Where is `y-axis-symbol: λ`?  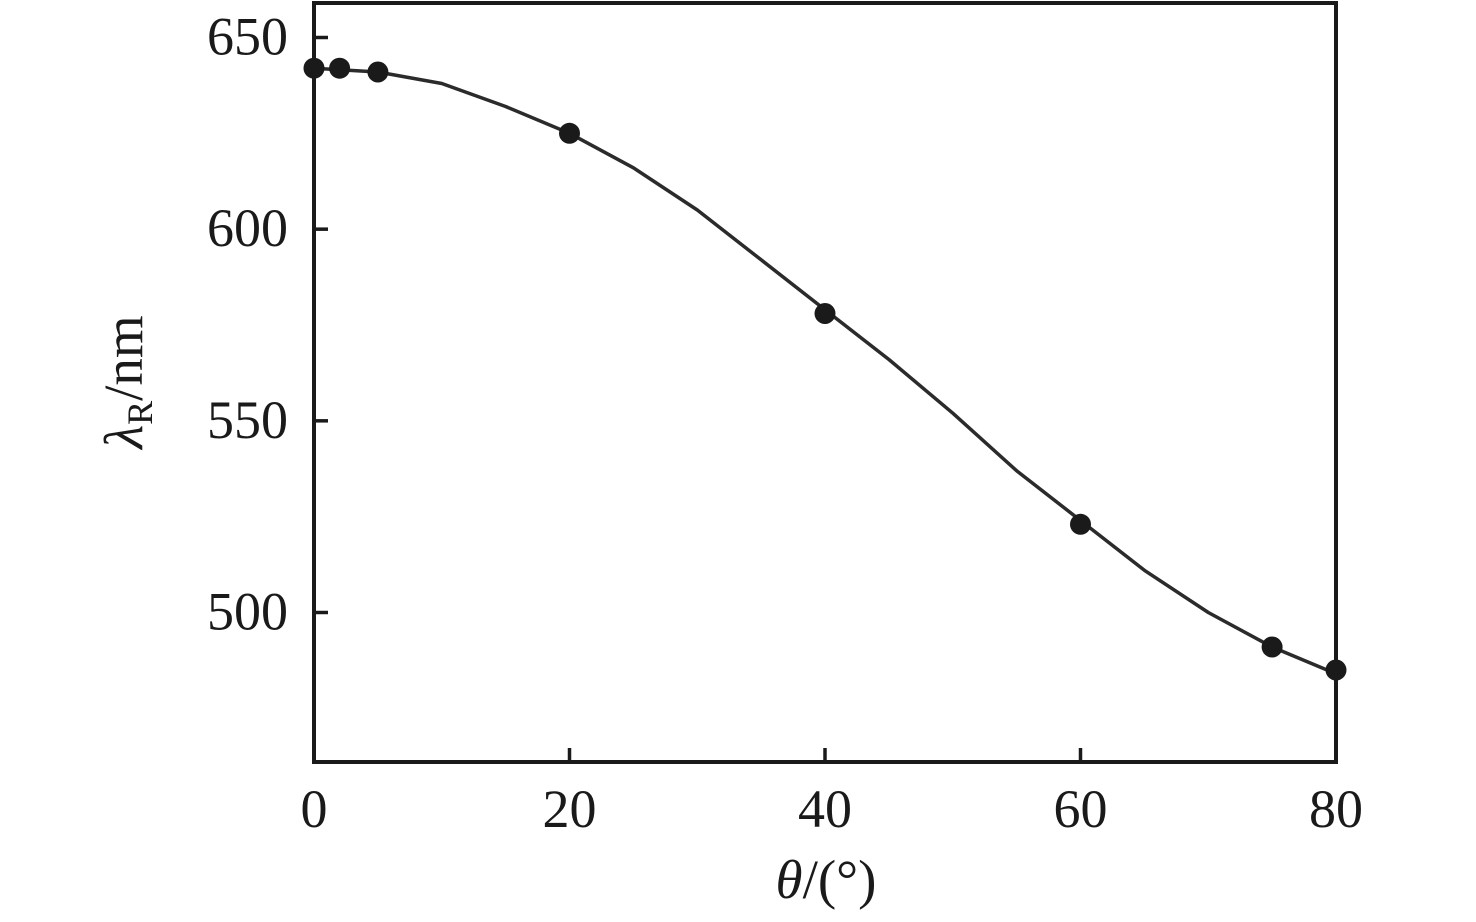 y-axis-symbol: λ is located at coordinates (123, 438).